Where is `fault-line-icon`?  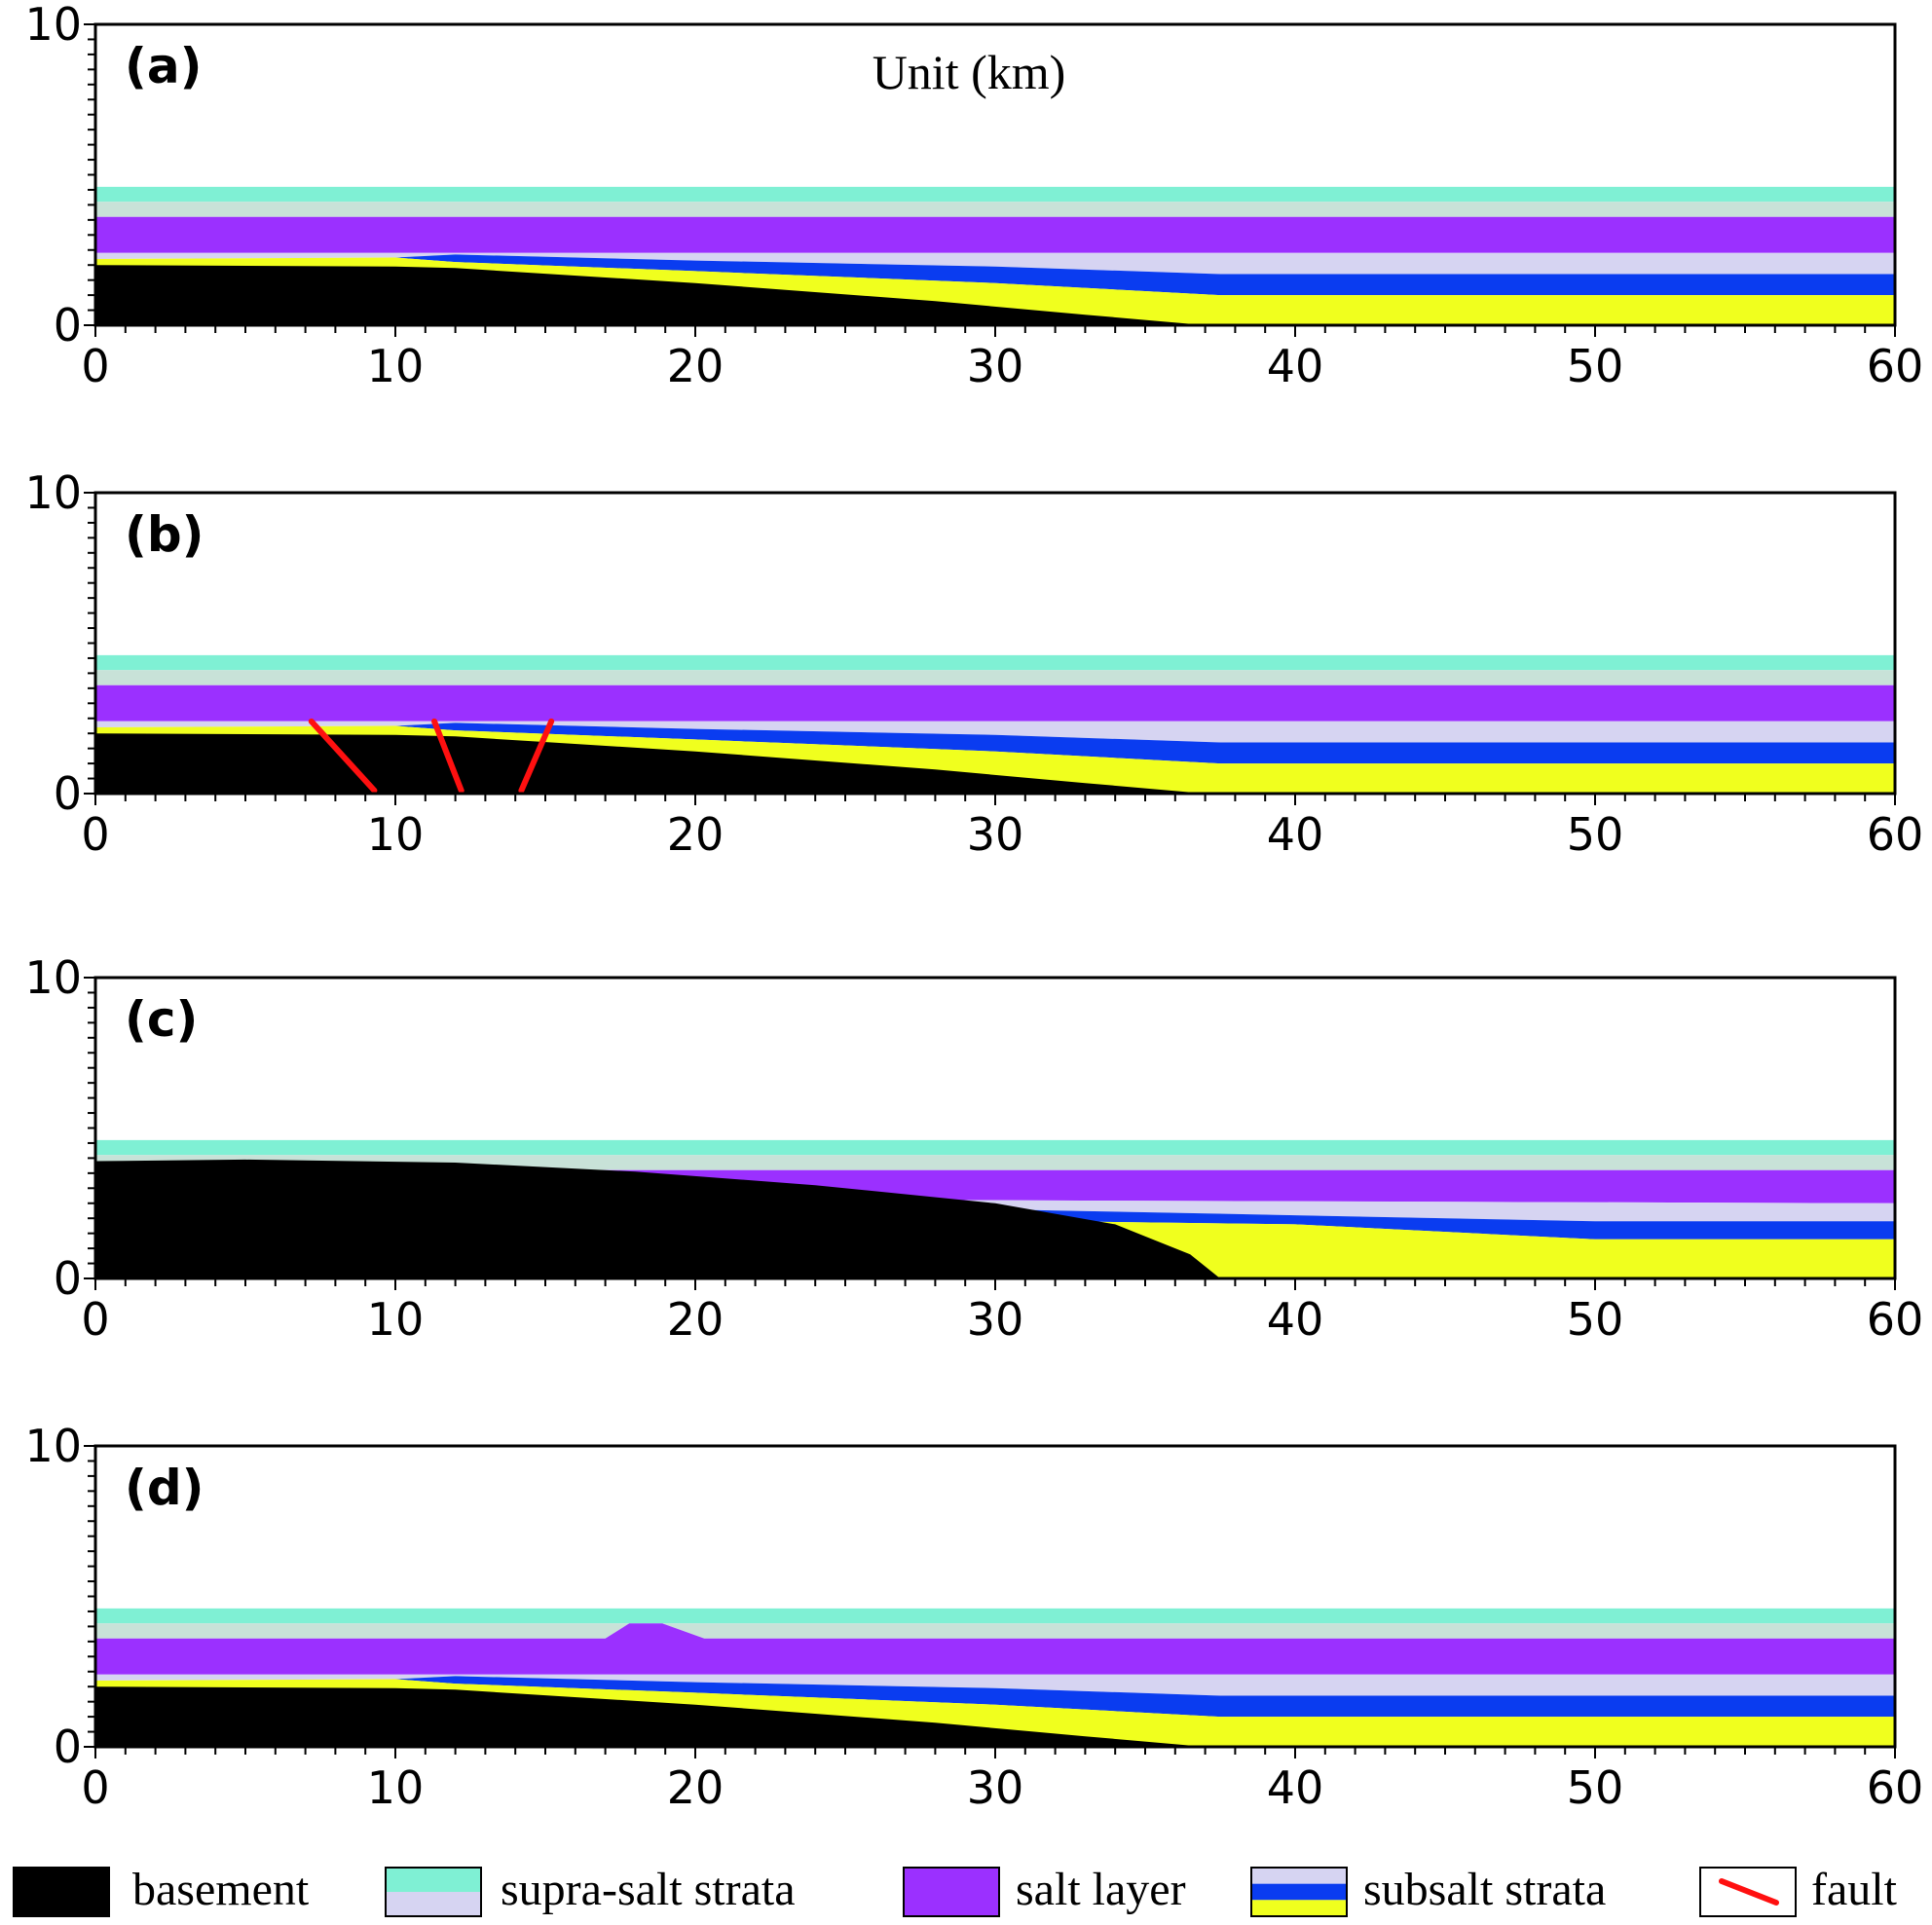 fault-line-icon is located at coordinates (1749, 1892).